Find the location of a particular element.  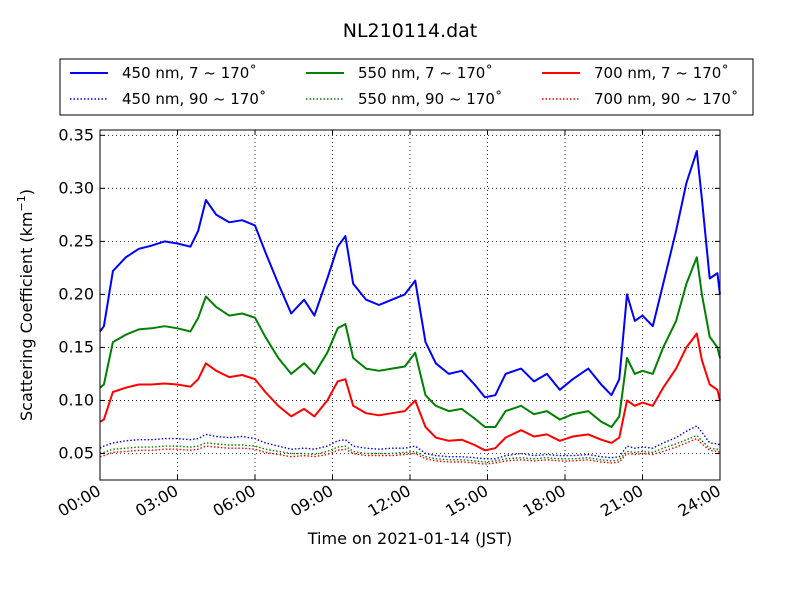

legend-label: 700 nm, 7 ~ 170˚ is located at coordinates (661, 73).